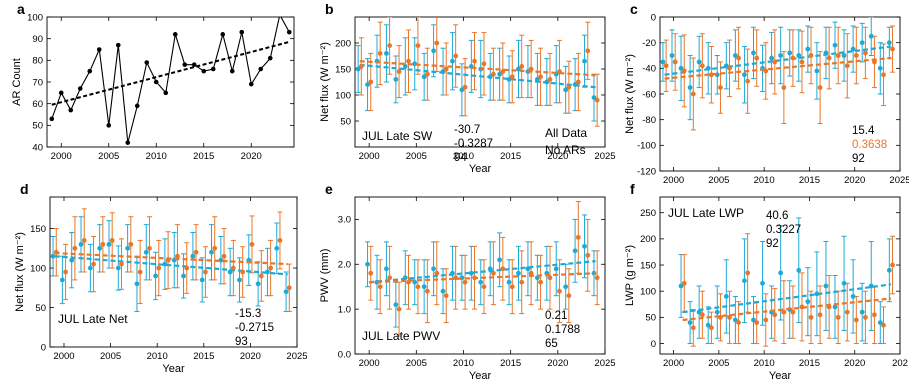 This screenshot has height=382, width=909. I want to click on y-tick-label: 1.0, so click(344, 309).